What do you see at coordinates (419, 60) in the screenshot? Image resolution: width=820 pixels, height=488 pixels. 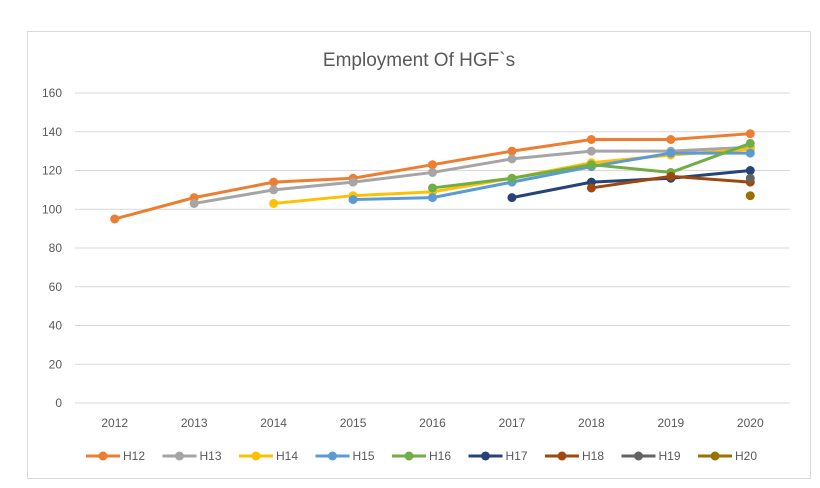 I see `chart-title: Employment Of HGF`s` at bounding box center [419, 60].